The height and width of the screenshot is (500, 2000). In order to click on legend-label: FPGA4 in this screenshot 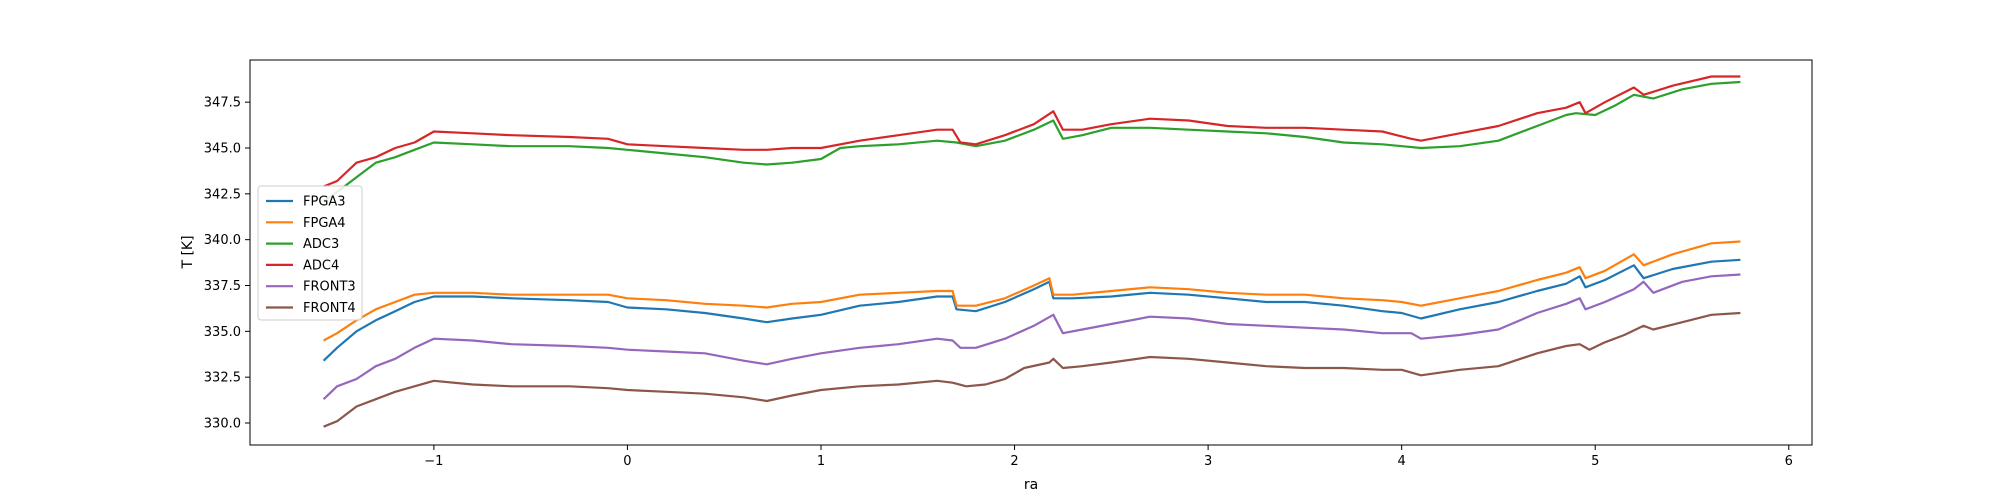, I will do `click(324, 223)`.